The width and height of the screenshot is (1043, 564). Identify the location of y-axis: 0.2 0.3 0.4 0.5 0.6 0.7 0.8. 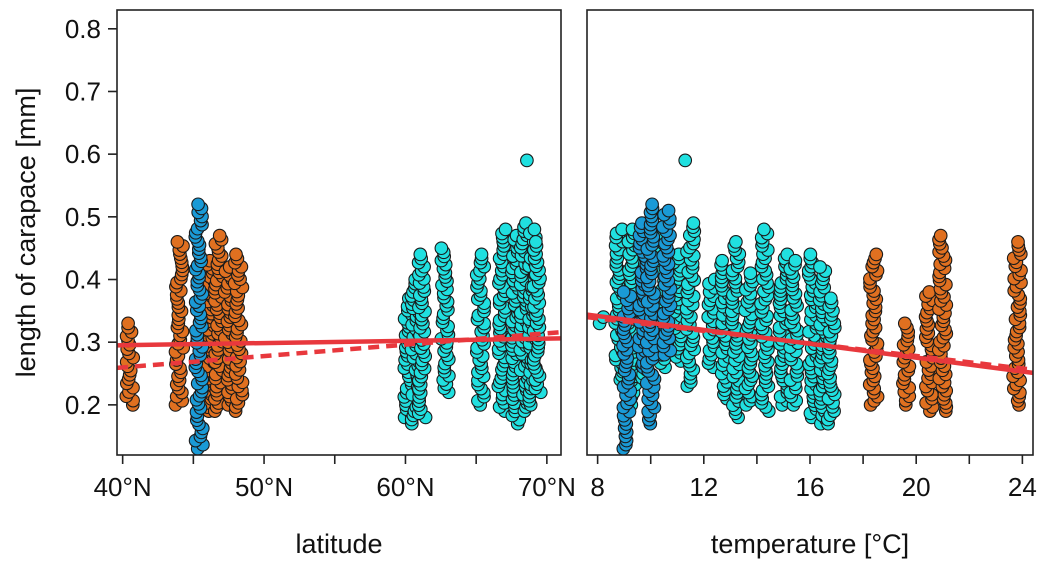
(91, 217).